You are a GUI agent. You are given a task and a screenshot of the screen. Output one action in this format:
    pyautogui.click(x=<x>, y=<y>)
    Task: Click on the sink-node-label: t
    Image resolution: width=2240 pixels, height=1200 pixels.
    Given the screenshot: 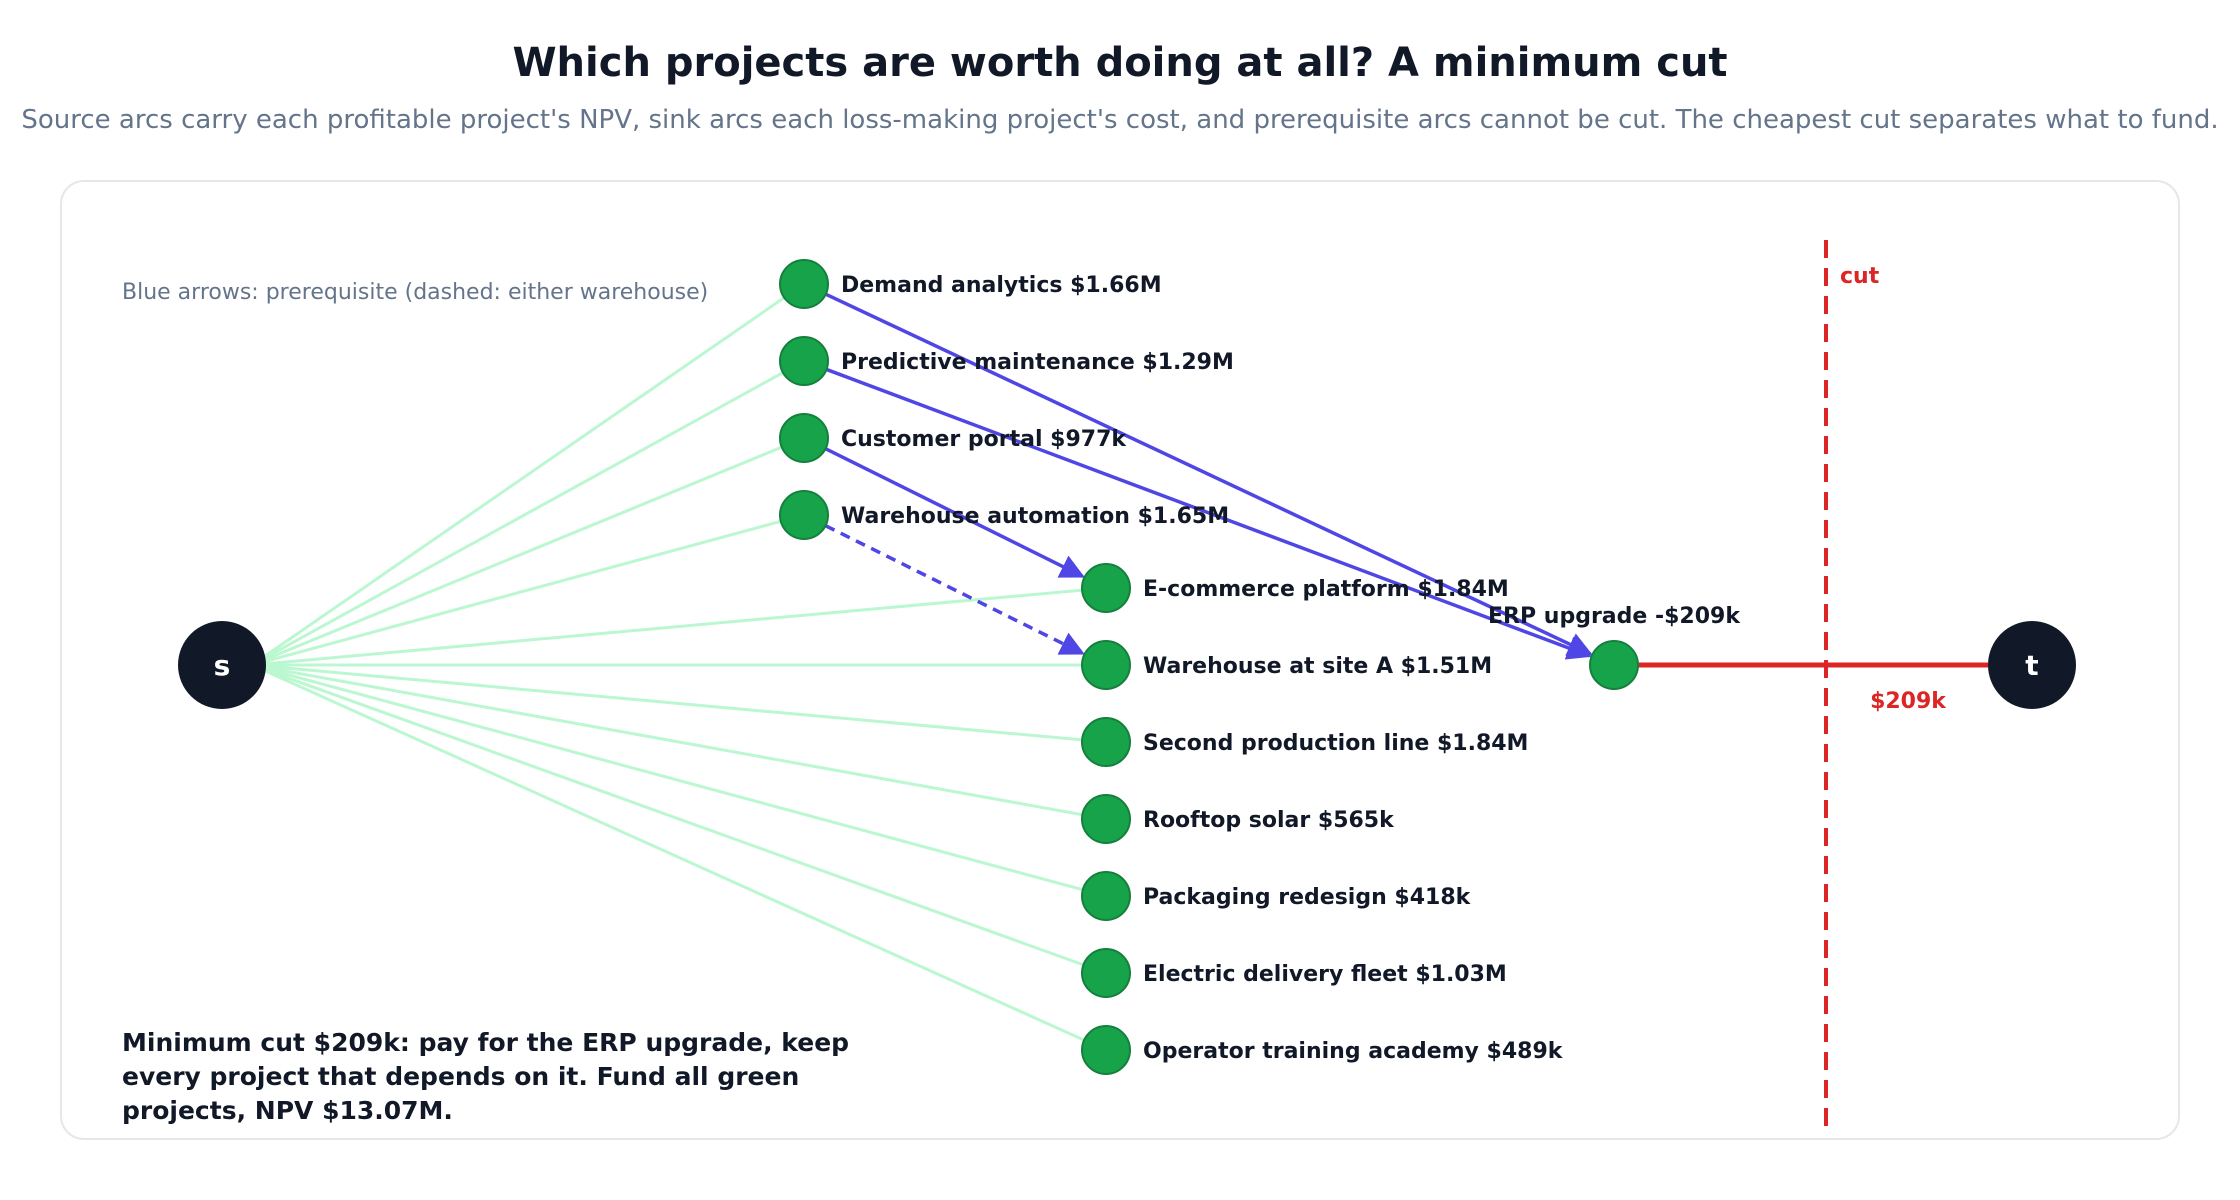 What is the action you would take?
    pyautogui.click(x=2031, y=665)
    